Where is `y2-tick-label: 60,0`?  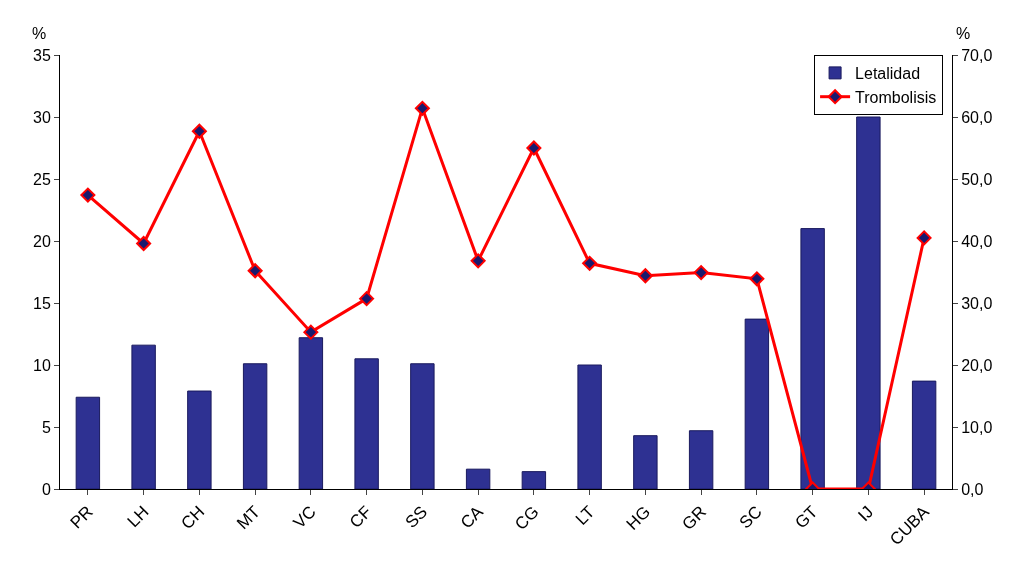
y2-tick-label: 60,0 is located at coordinates (977, 117).